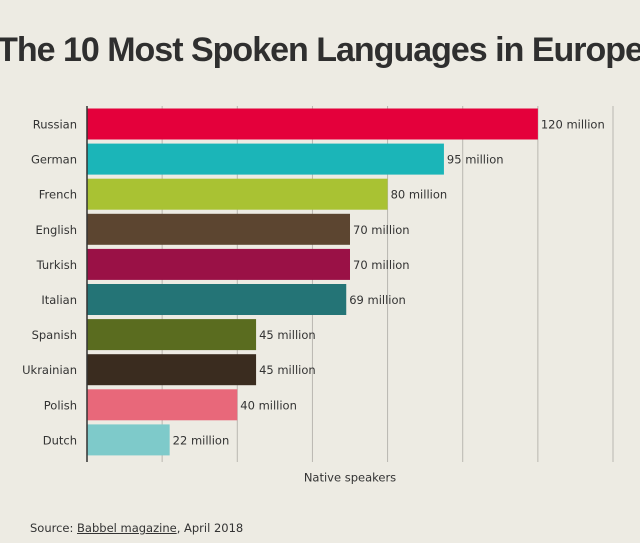 The image size is (640, 543). I want to click on y-tick-label: Dutch, so click(60, 440).